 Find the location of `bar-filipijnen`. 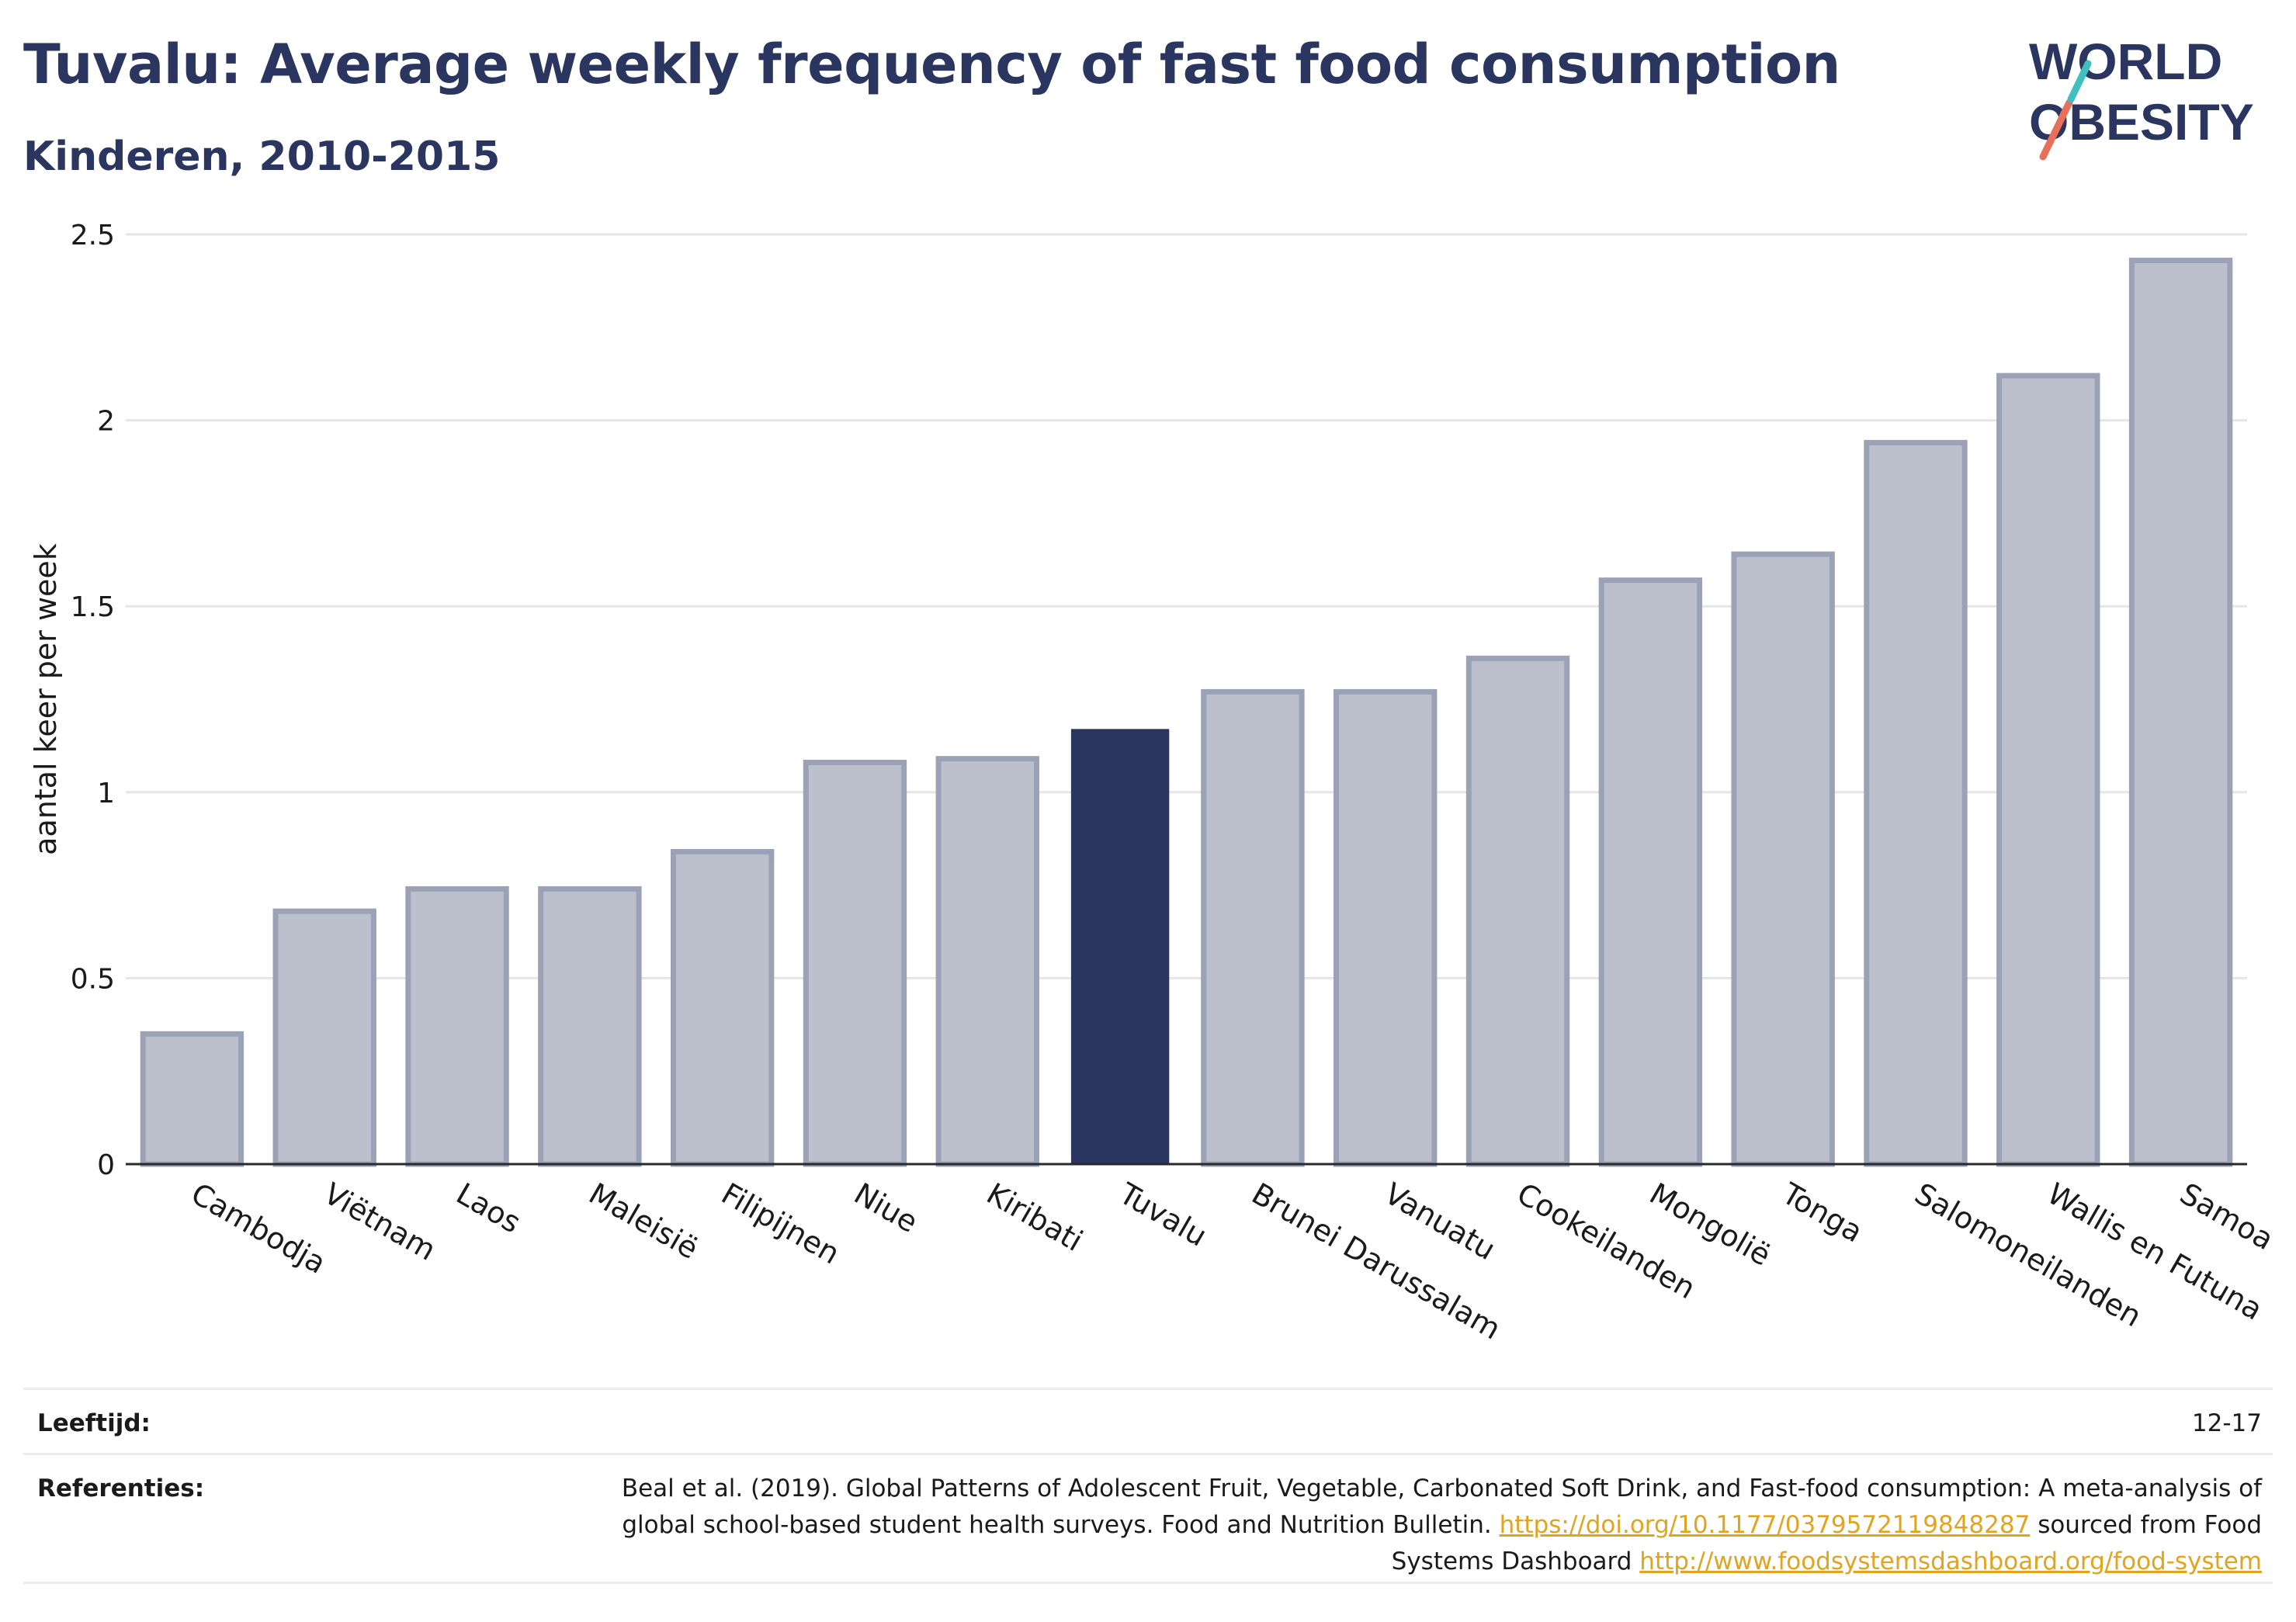

bar-filipijnen is located at coordinates (722, 1008).